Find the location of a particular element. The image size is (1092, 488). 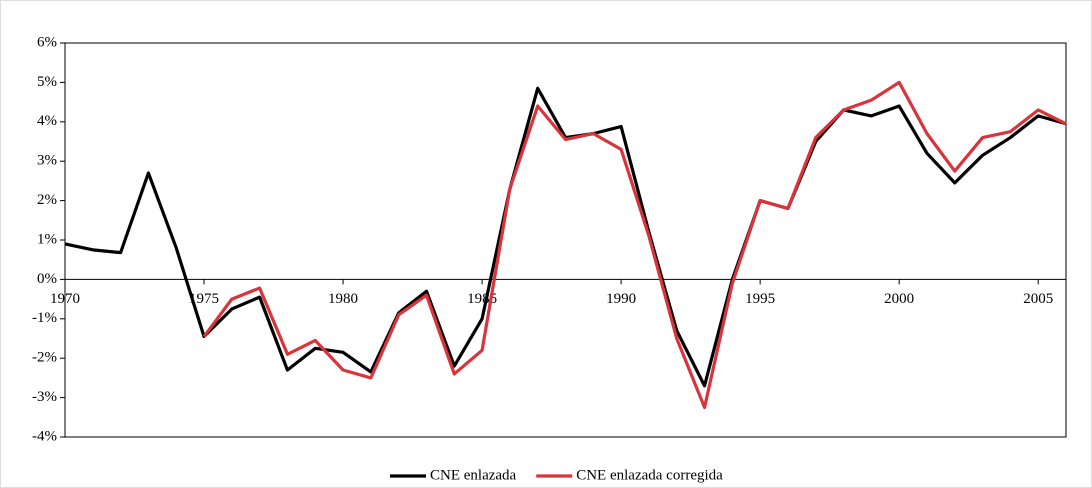

y-tick-label: 1% is located at coordinates (47, 239).